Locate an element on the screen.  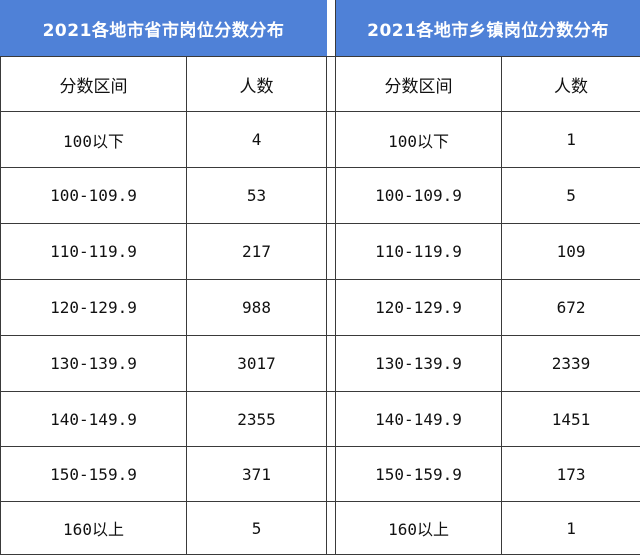
left-range-cell: 160以上 is located at coordinates (93, 528).